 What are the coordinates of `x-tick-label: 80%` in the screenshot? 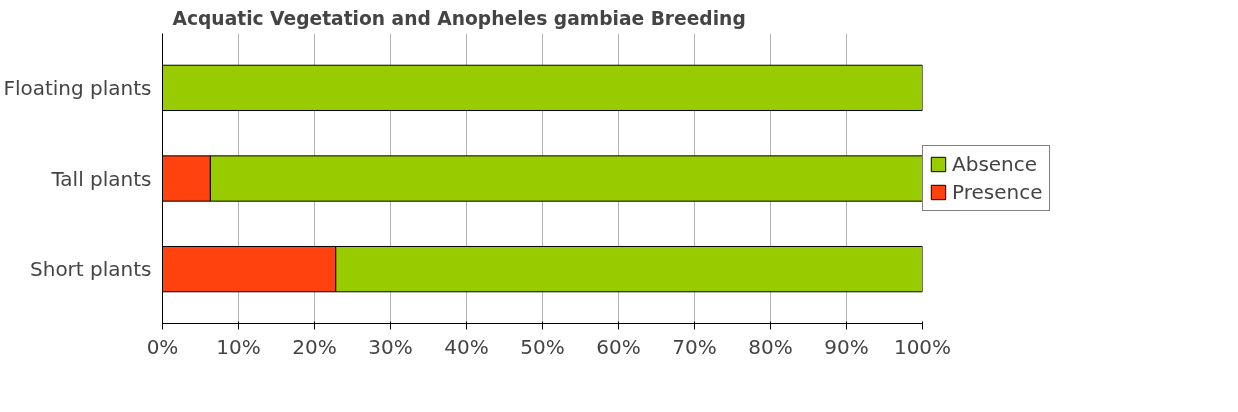 It's located at (770, 346).